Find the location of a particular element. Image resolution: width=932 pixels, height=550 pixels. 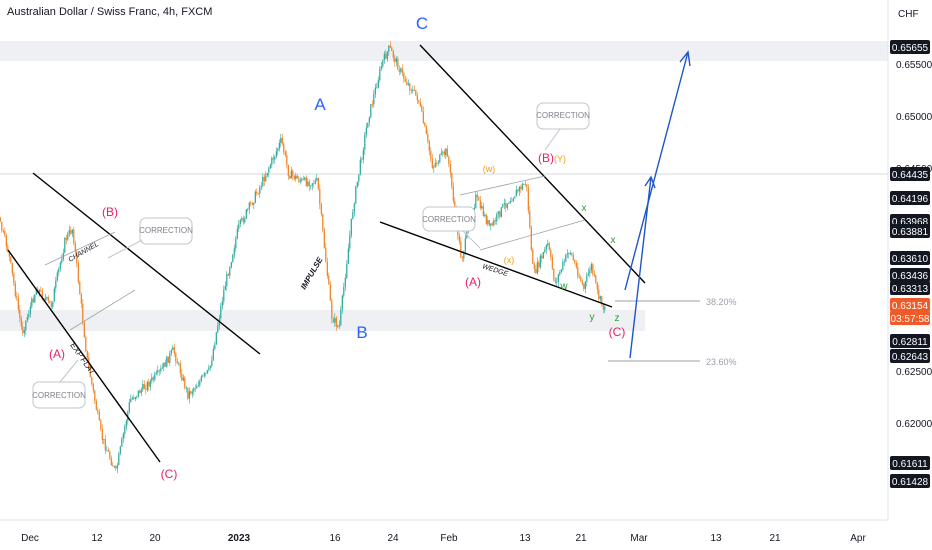

x-tick: Dec is located at coordinates (30, 538).